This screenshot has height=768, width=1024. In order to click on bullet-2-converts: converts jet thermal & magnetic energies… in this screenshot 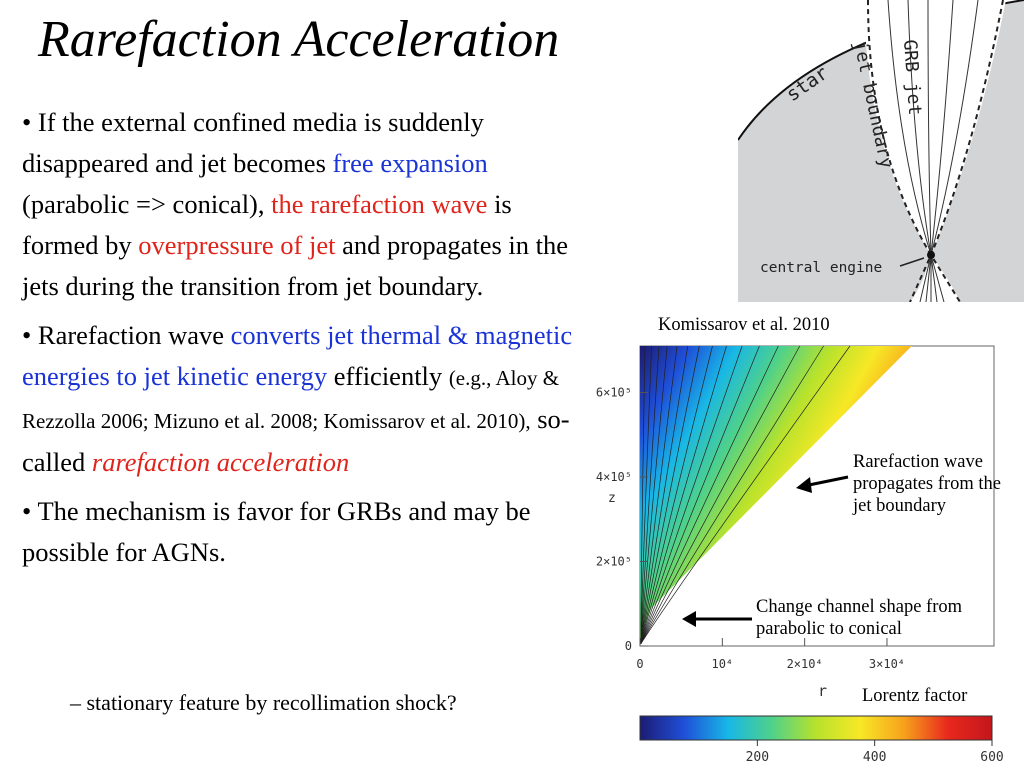, I will do `click(297, 355)`.